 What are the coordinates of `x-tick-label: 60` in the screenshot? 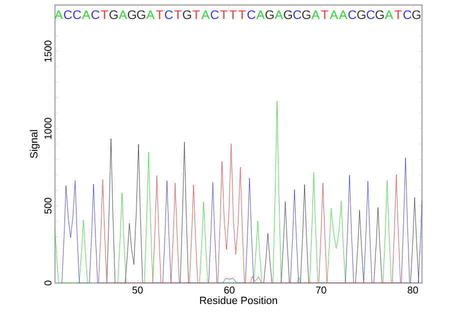 It's located at (229, 290).